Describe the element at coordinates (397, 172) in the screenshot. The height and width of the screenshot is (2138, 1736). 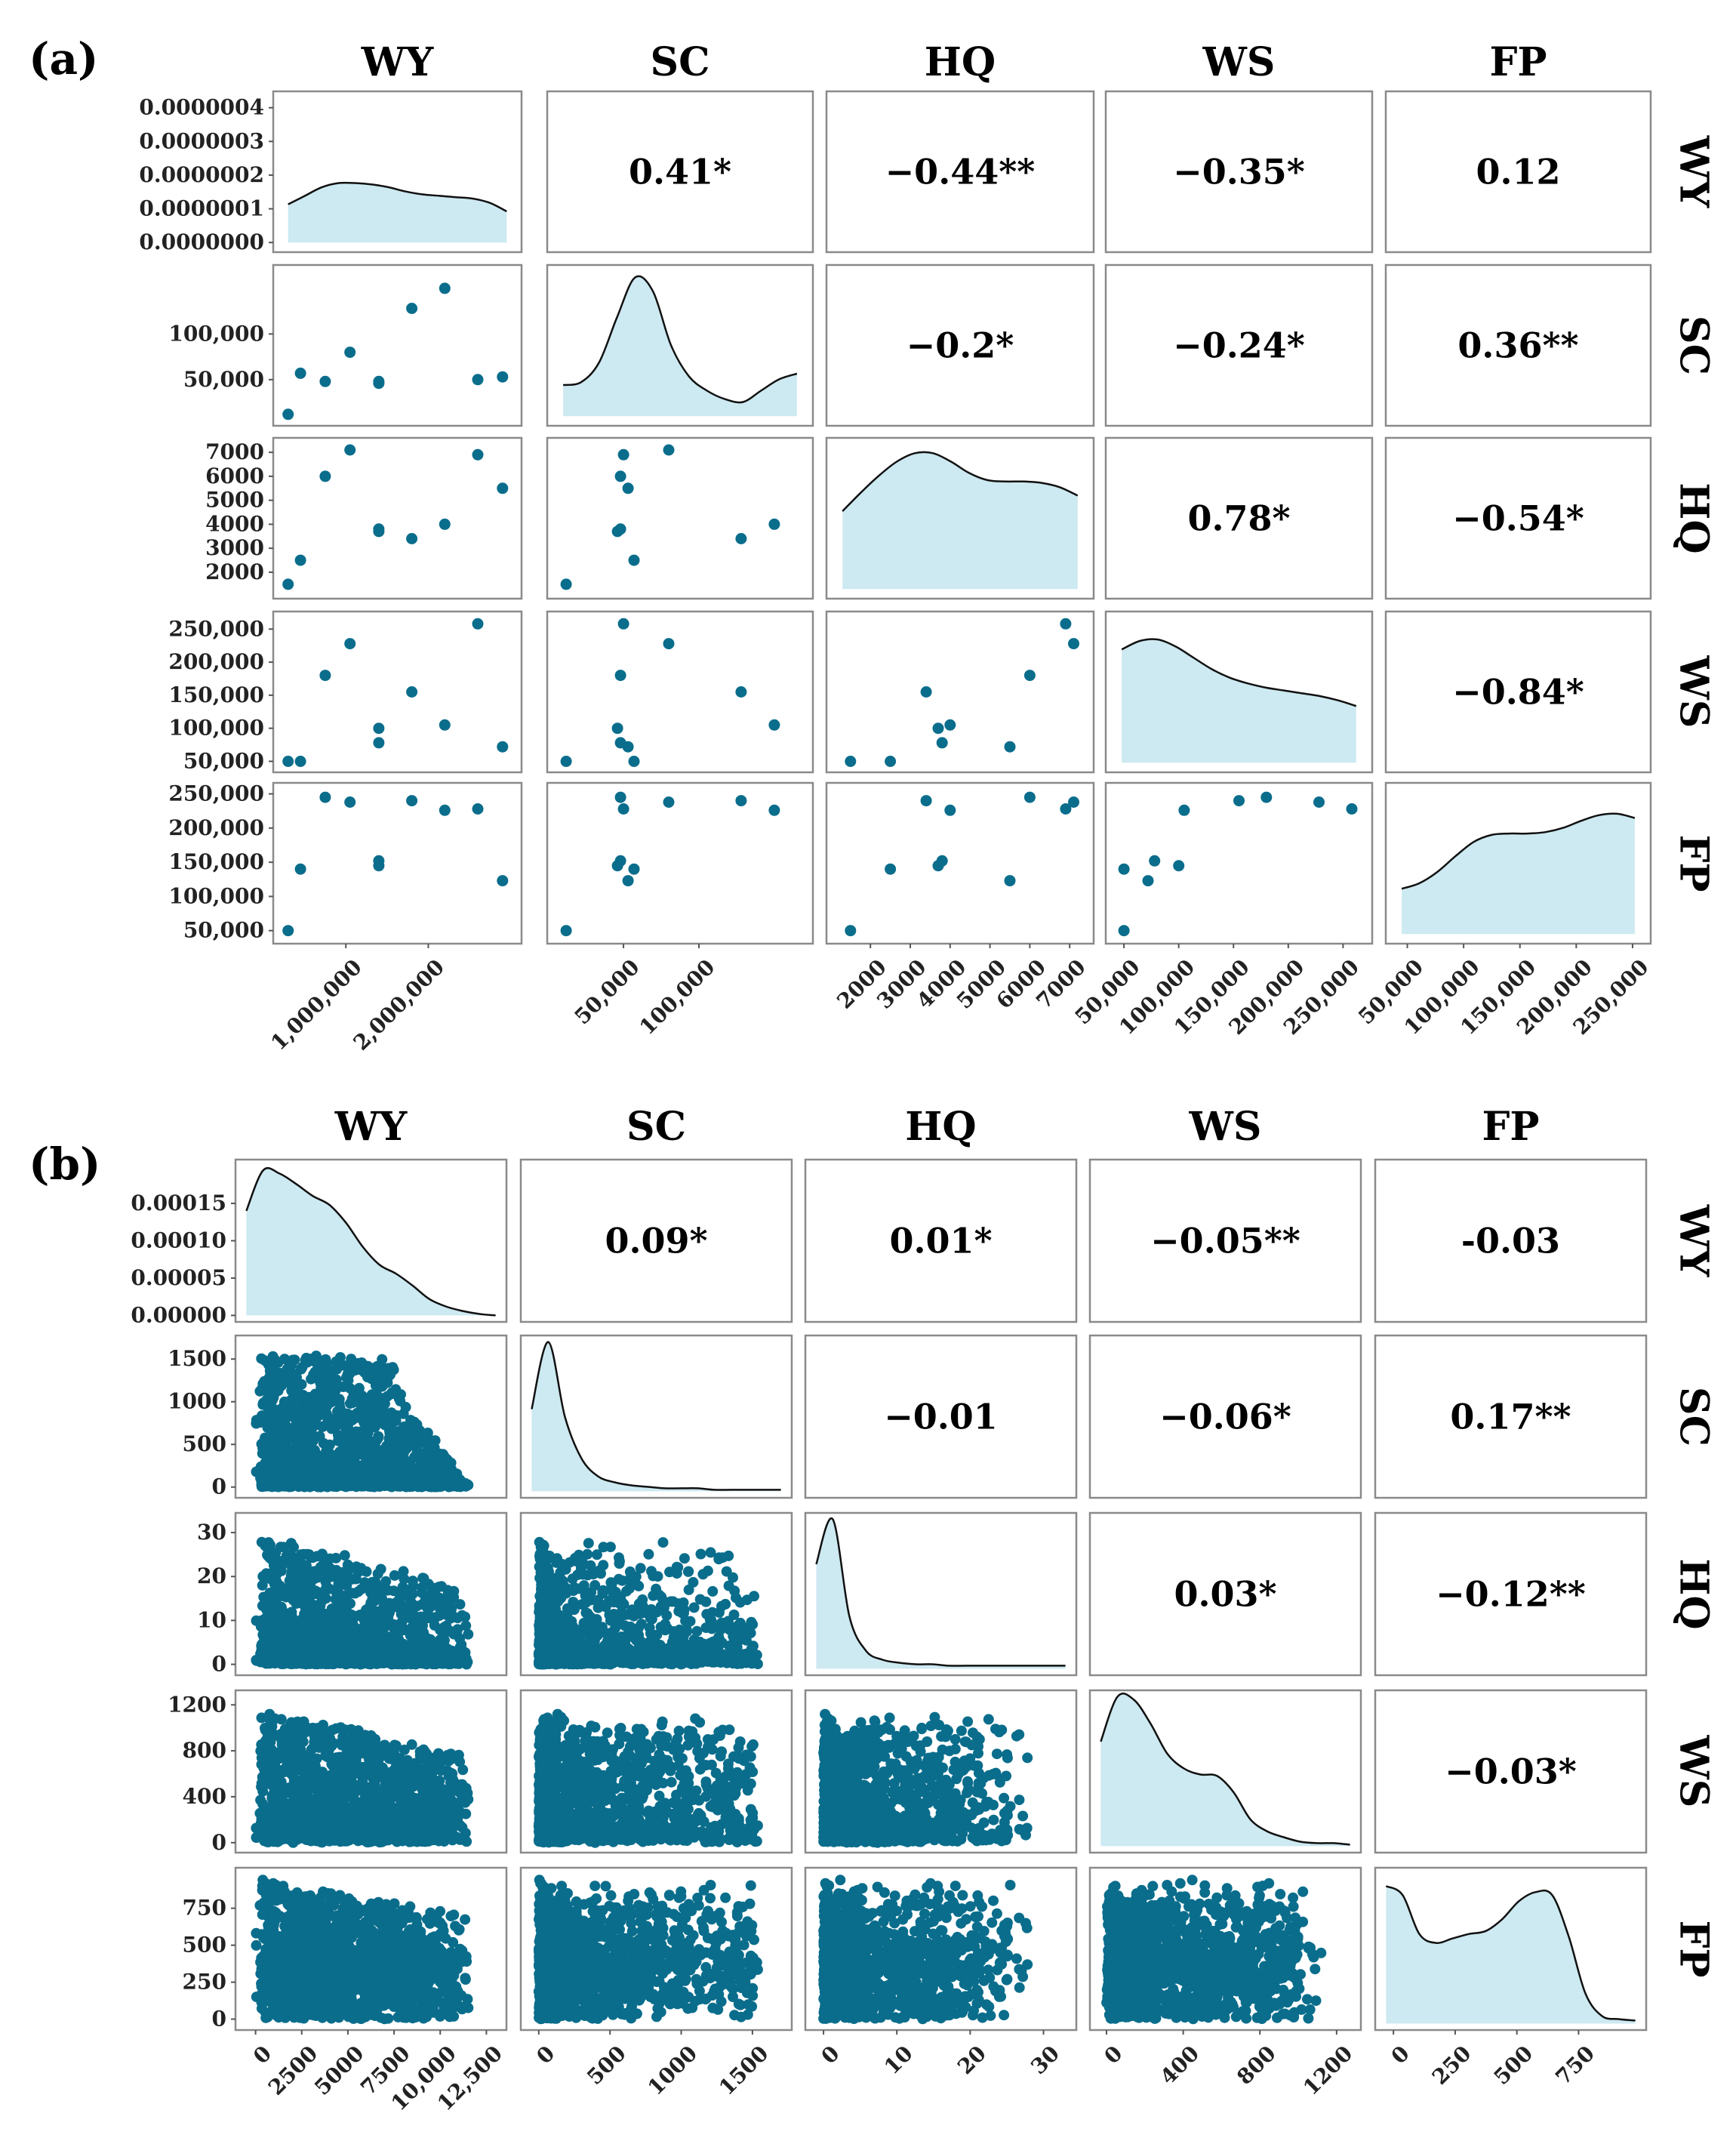
I see `cell-wy-wy` at that location.